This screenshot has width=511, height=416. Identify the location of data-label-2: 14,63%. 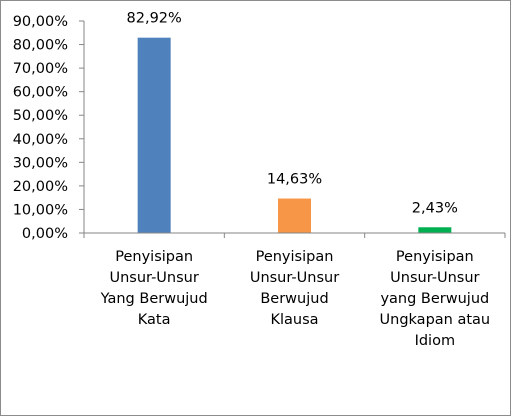
(294, 180).